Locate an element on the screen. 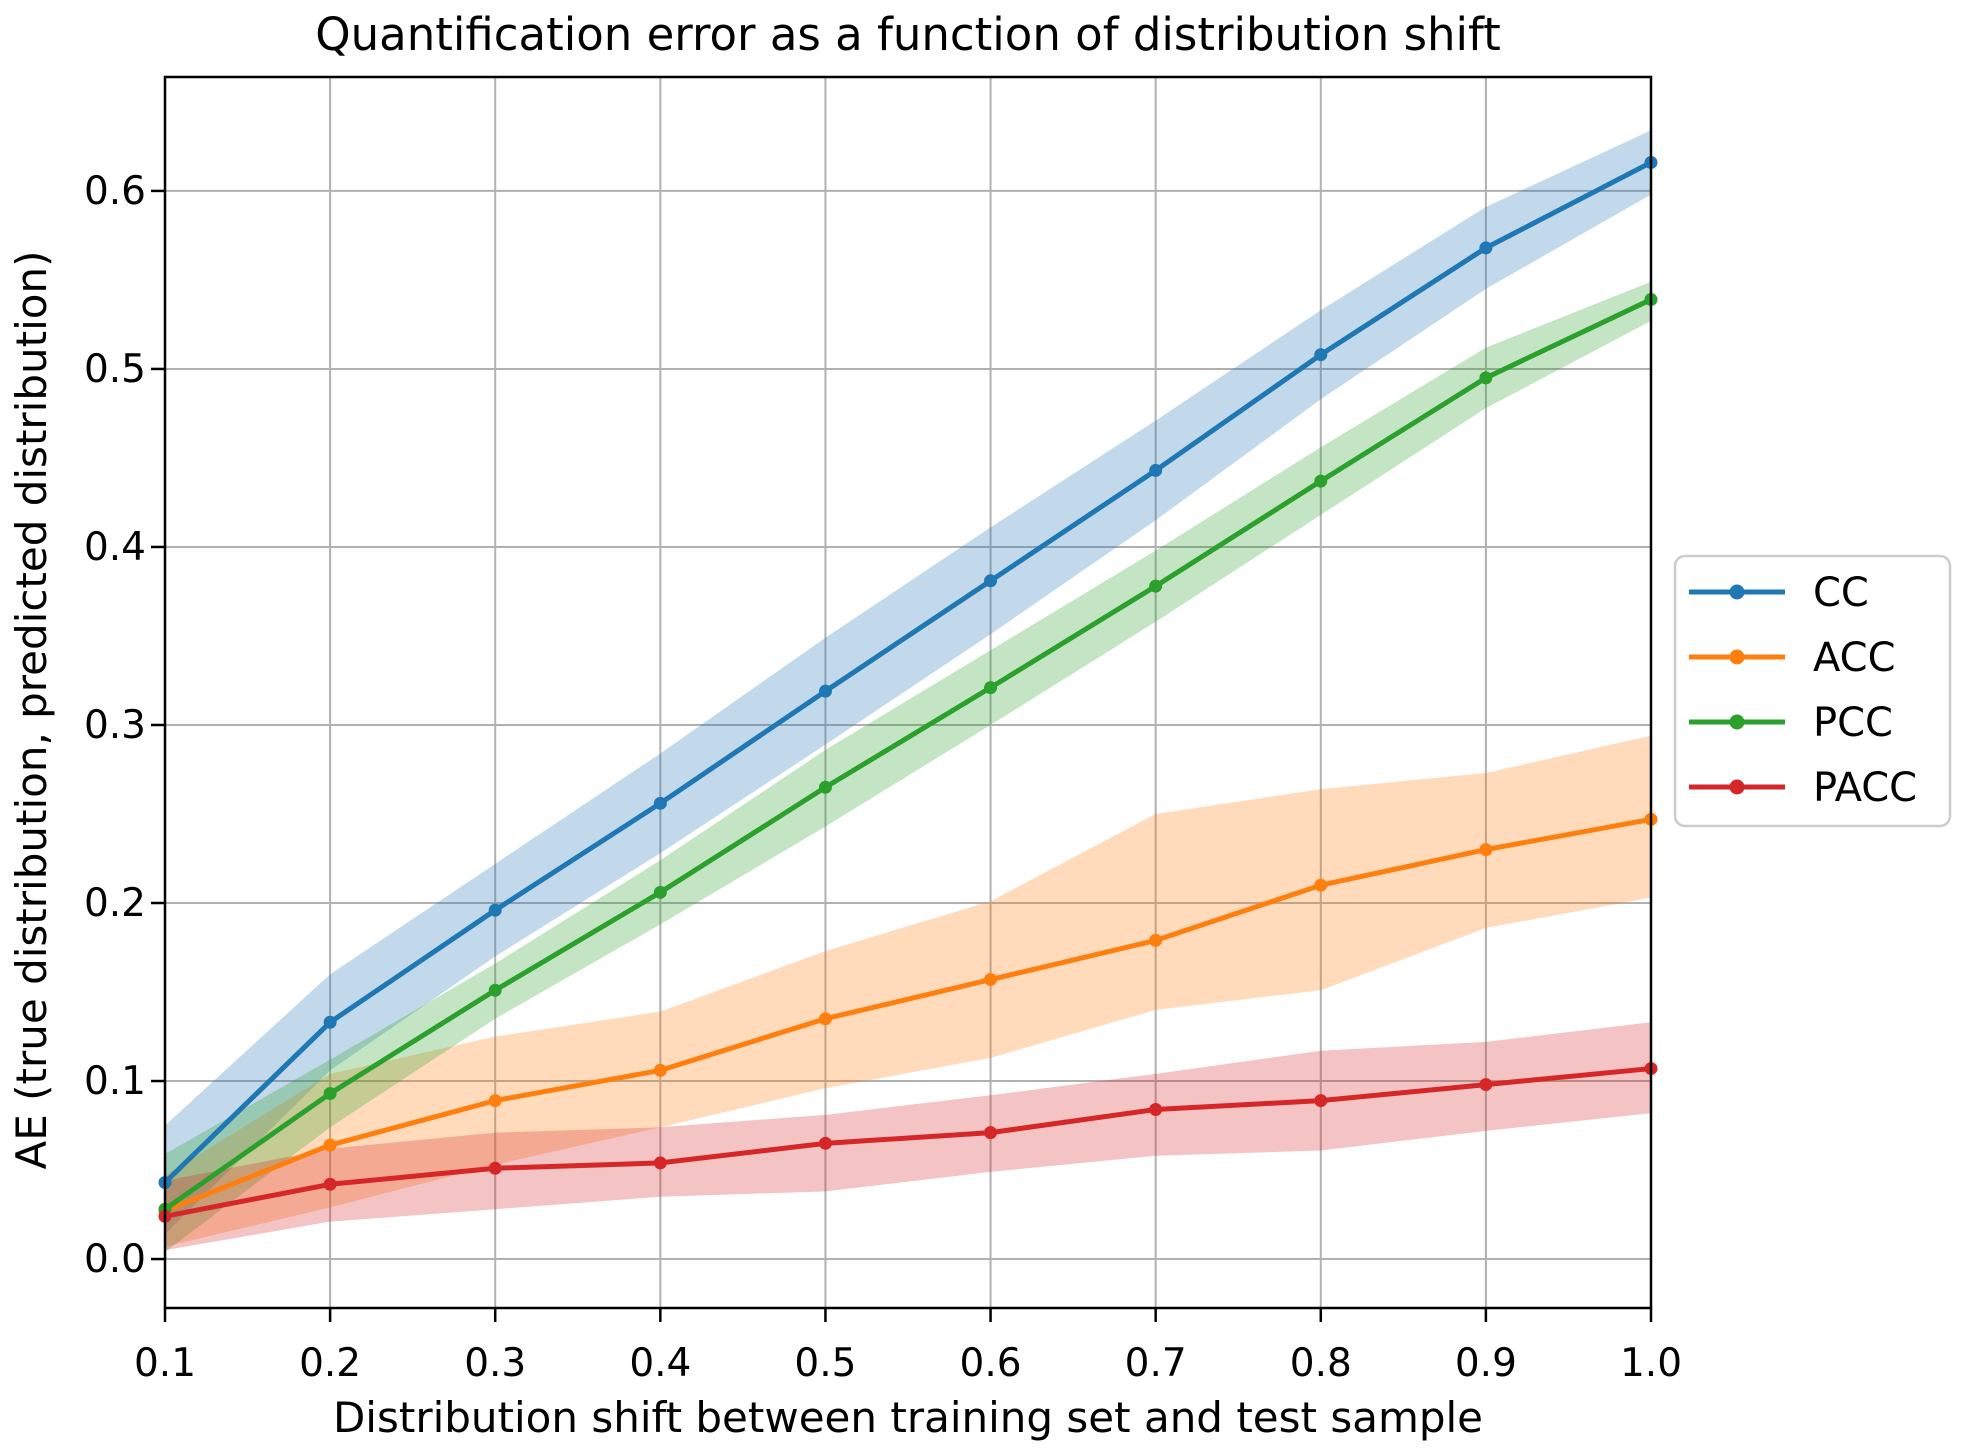 Image resolution: width=1969 pixels, height=1450 pixels. x-tick-label: 0.2 is located at coordinates (330, 1363).